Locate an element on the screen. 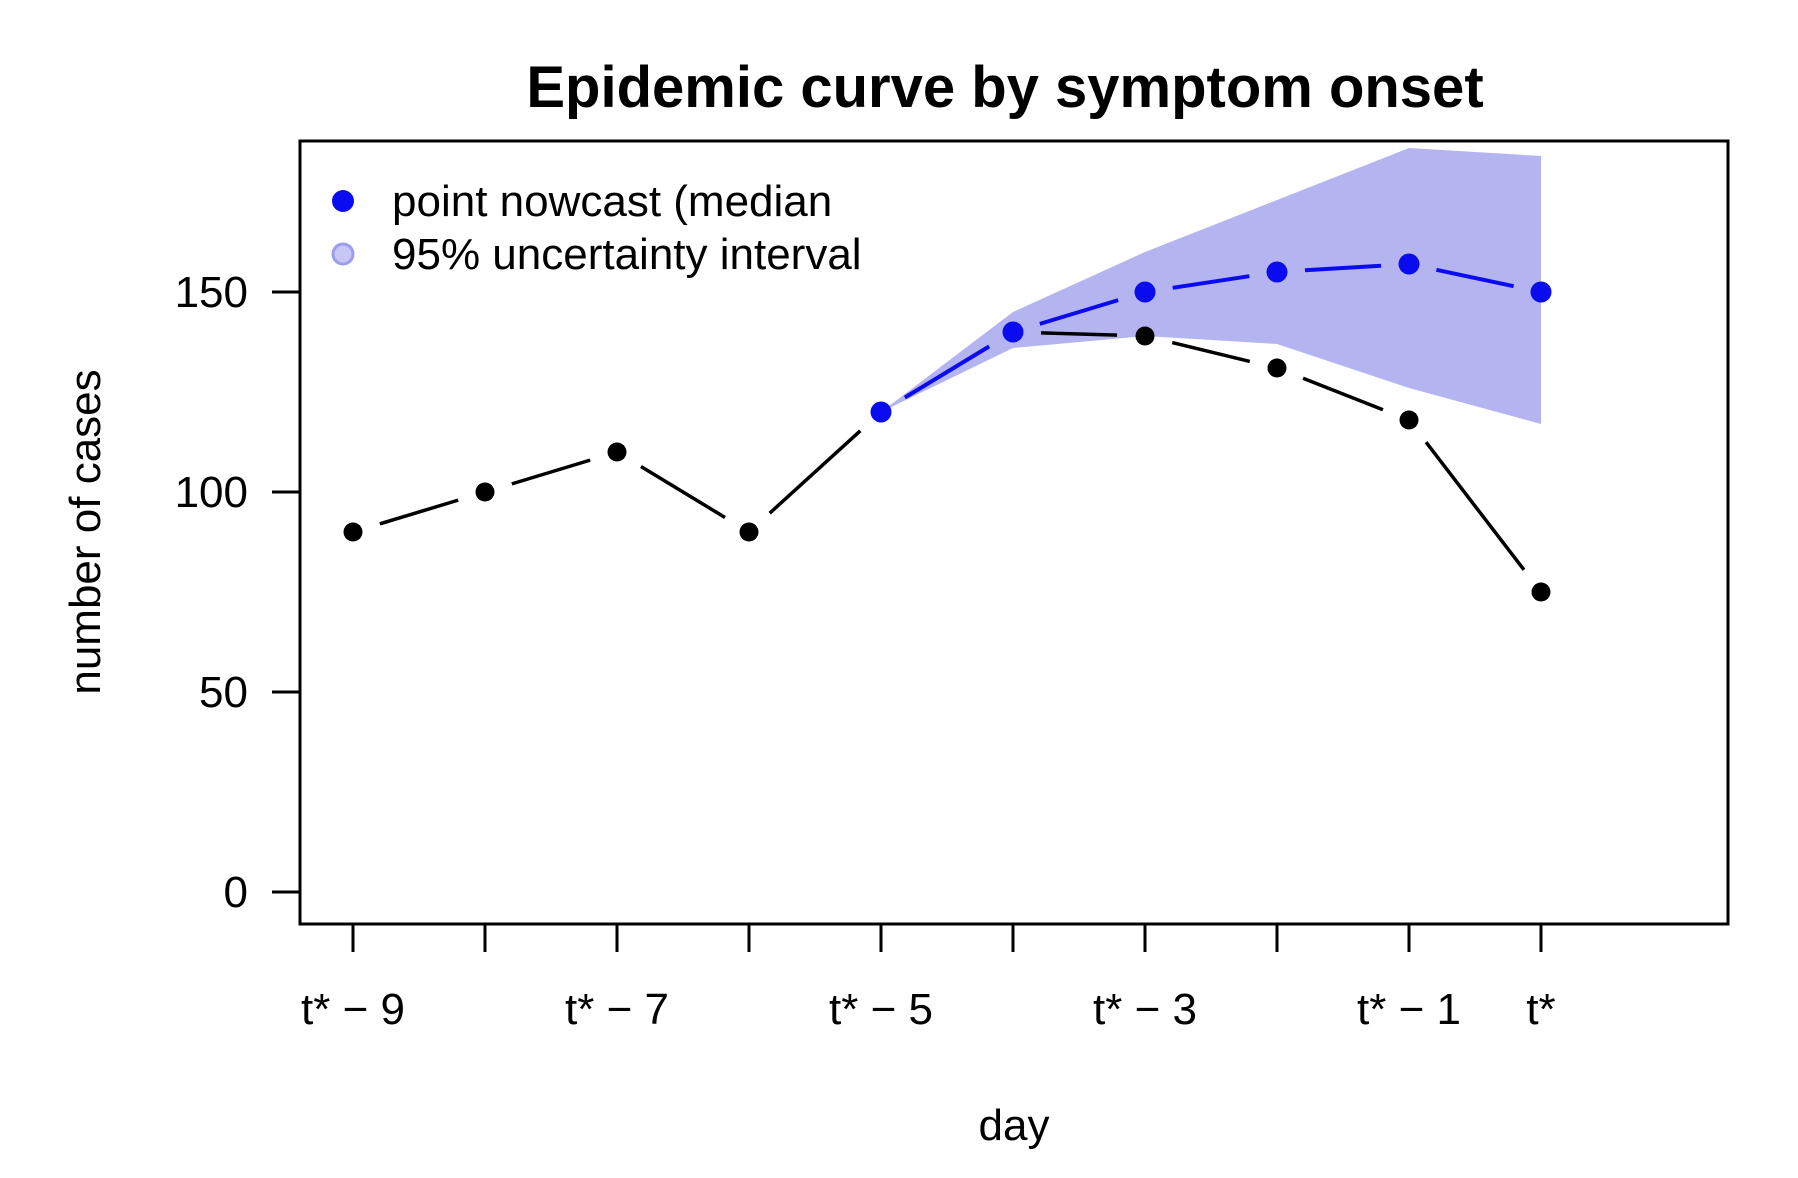 The height and width of the screenshot is (1178, 1798). y-tick-label: 50 is located at coordinates (223, 692).